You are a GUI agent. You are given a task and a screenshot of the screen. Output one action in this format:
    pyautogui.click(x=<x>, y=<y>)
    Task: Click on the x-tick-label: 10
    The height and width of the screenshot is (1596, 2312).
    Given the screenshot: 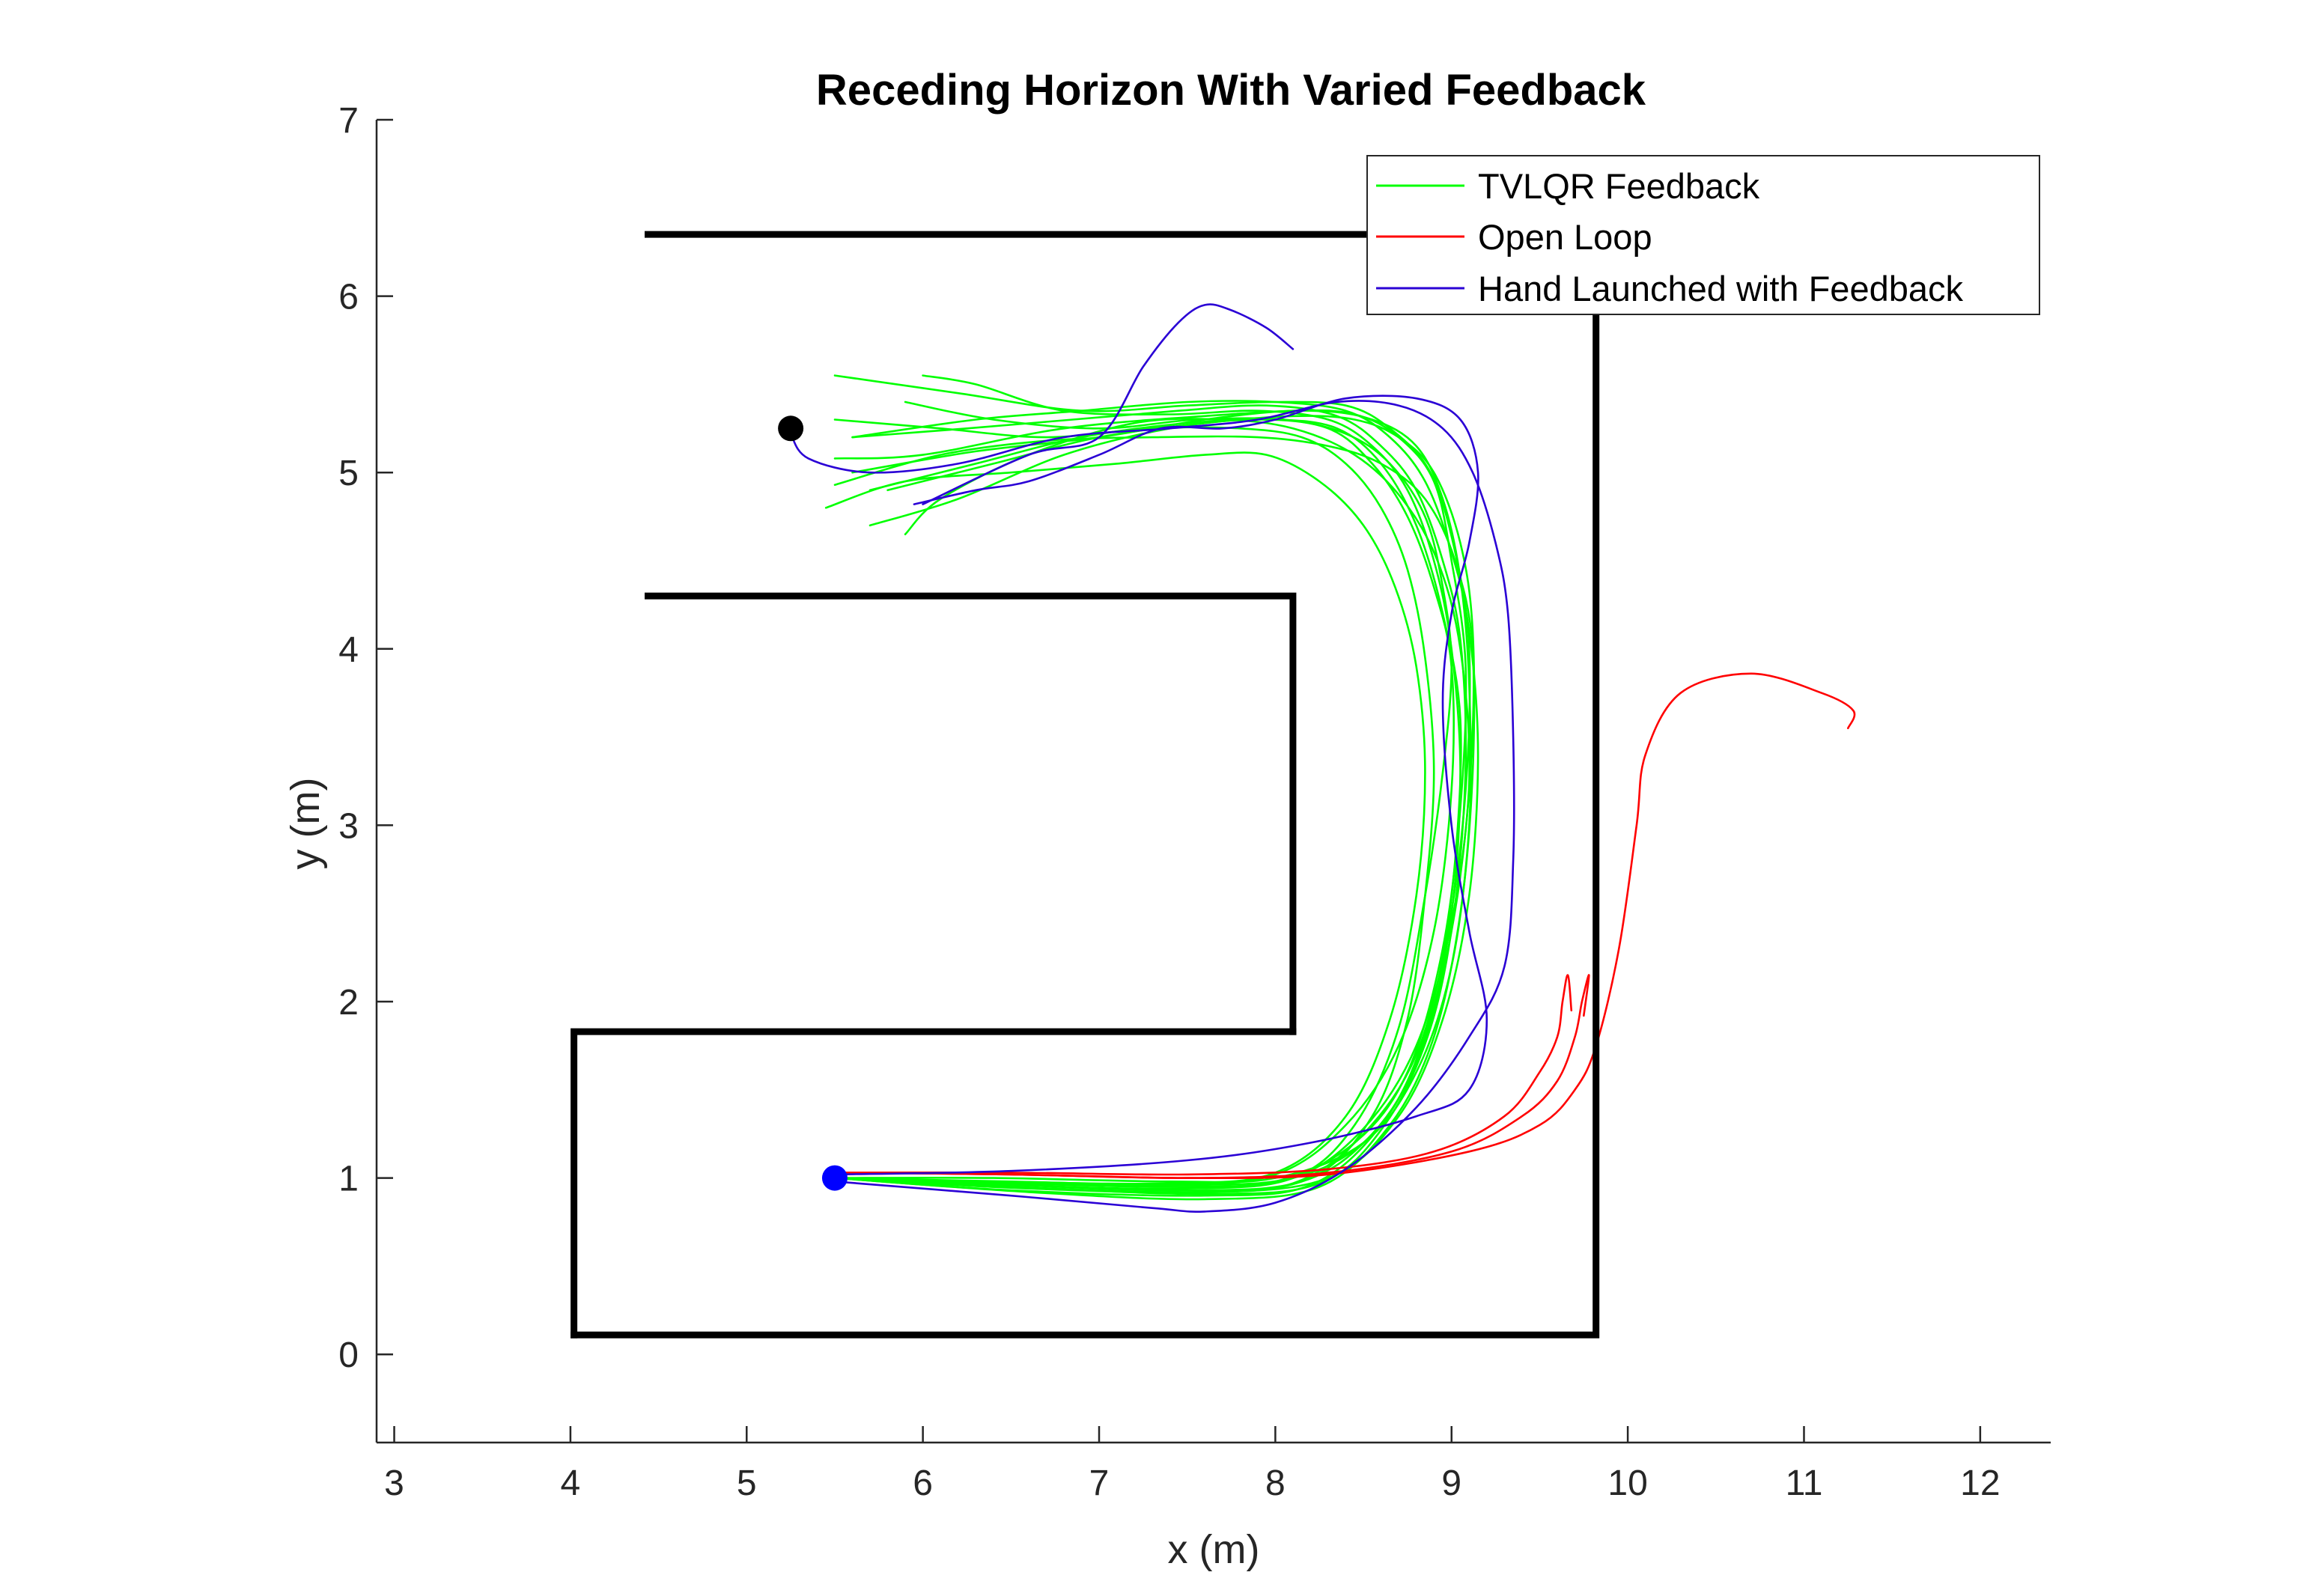 What is the action you would take?
    pyautogui.click(x=1627, y=1483)
    